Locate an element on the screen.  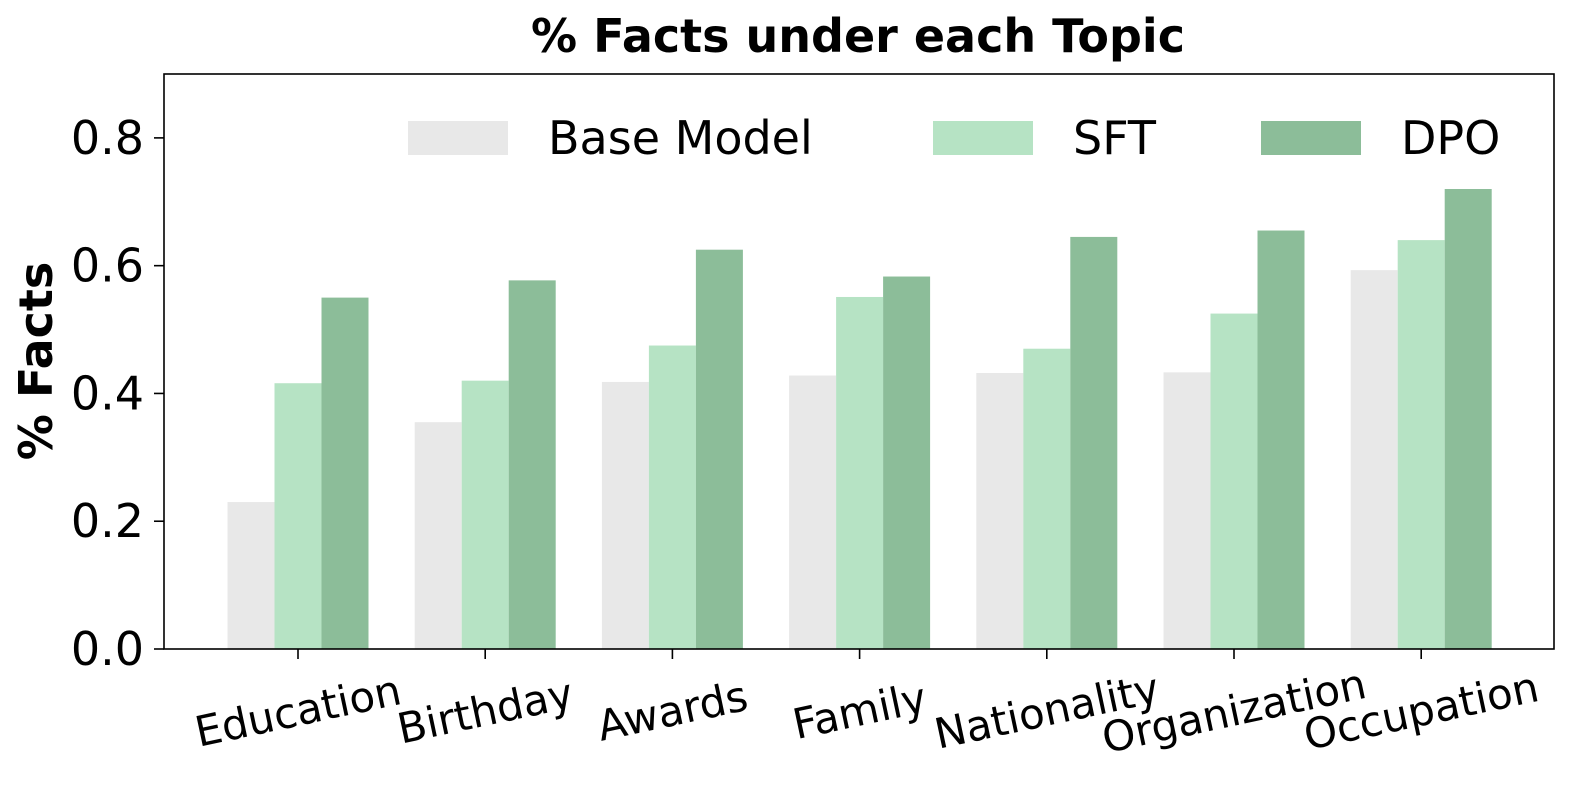
y-tick-label: 0.4 is located at coordinates (107, 393).